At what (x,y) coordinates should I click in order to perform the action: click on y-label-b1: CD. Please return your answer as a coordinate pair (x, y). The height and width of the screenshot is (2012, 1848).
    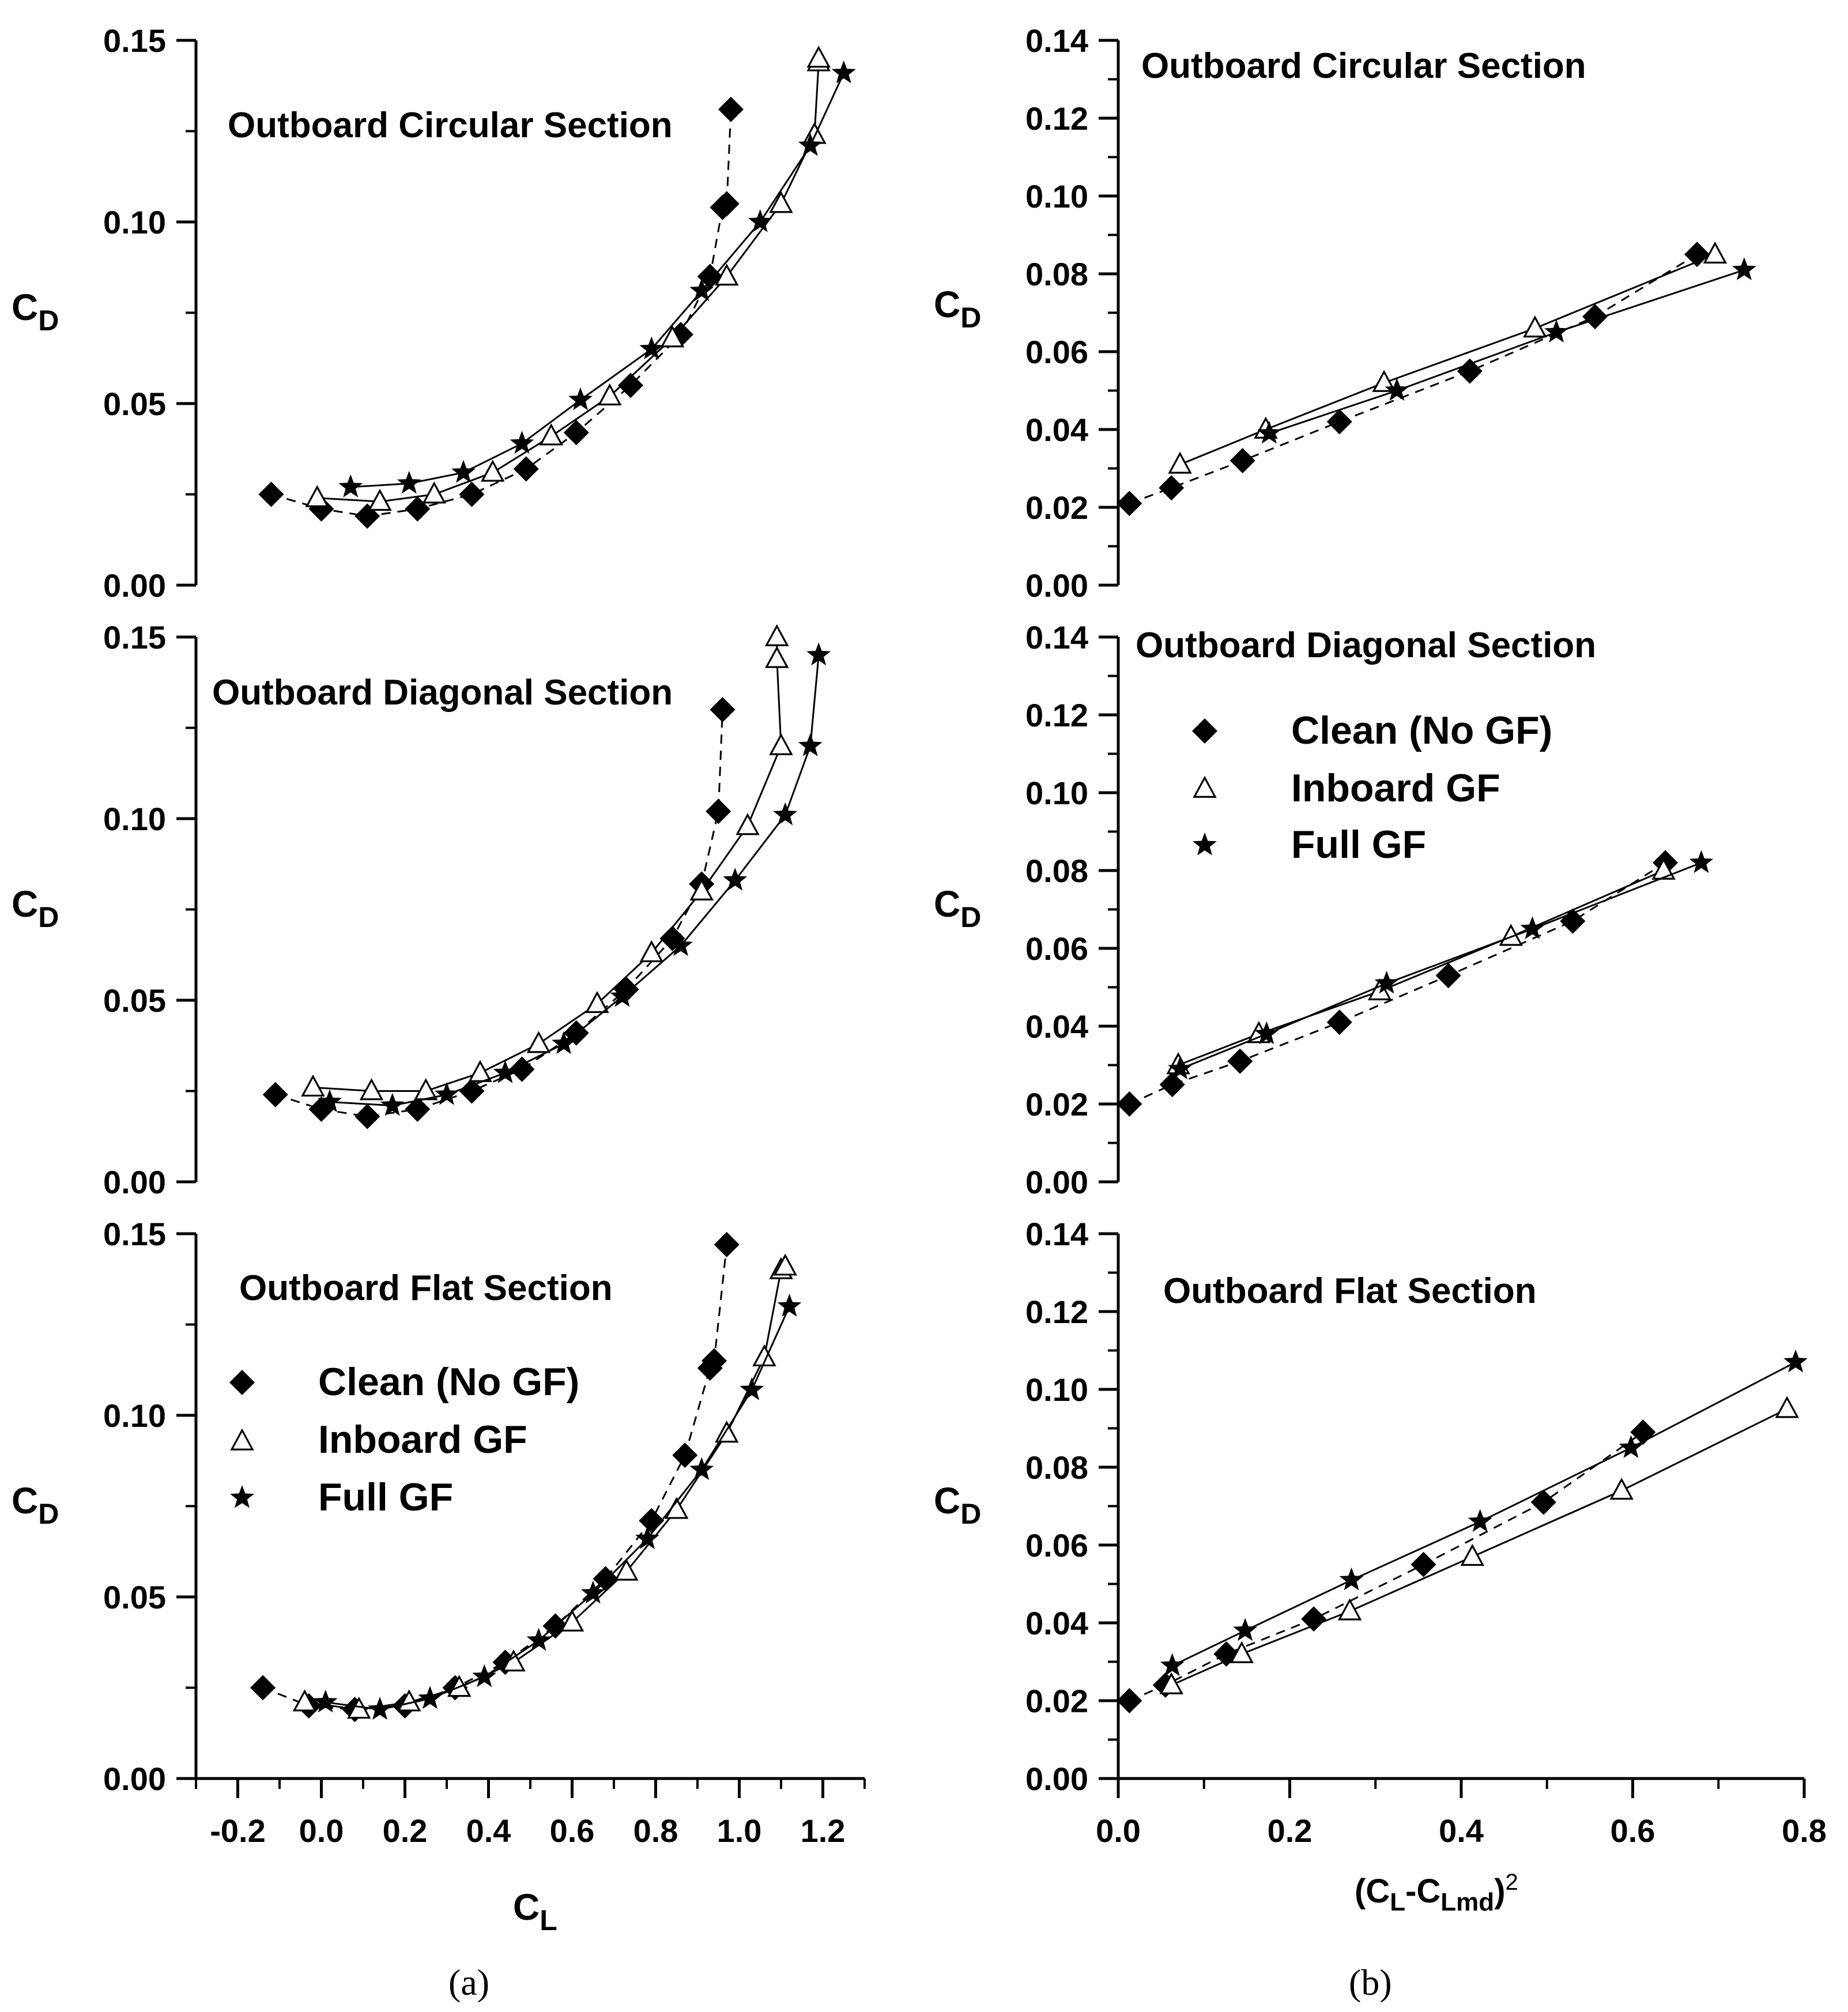
    Looking at the image, I should click on (957, 309).